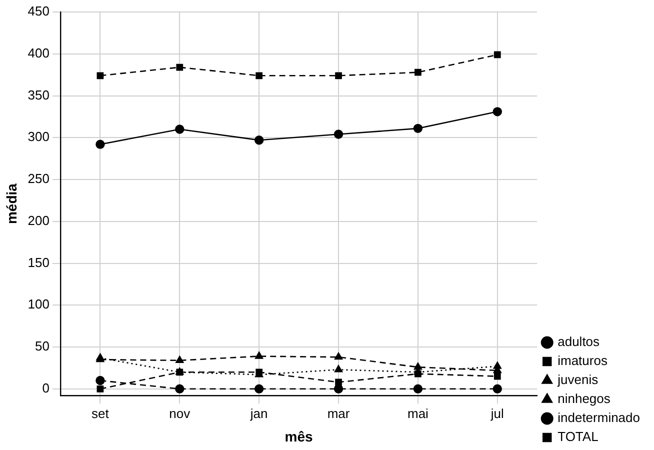 The height and width of the screenshot is (450, 654). What do you see at coordinates (39, 52) in the screenshot?
I see `y-tick-label: 400` at bounding box center [39, 52].